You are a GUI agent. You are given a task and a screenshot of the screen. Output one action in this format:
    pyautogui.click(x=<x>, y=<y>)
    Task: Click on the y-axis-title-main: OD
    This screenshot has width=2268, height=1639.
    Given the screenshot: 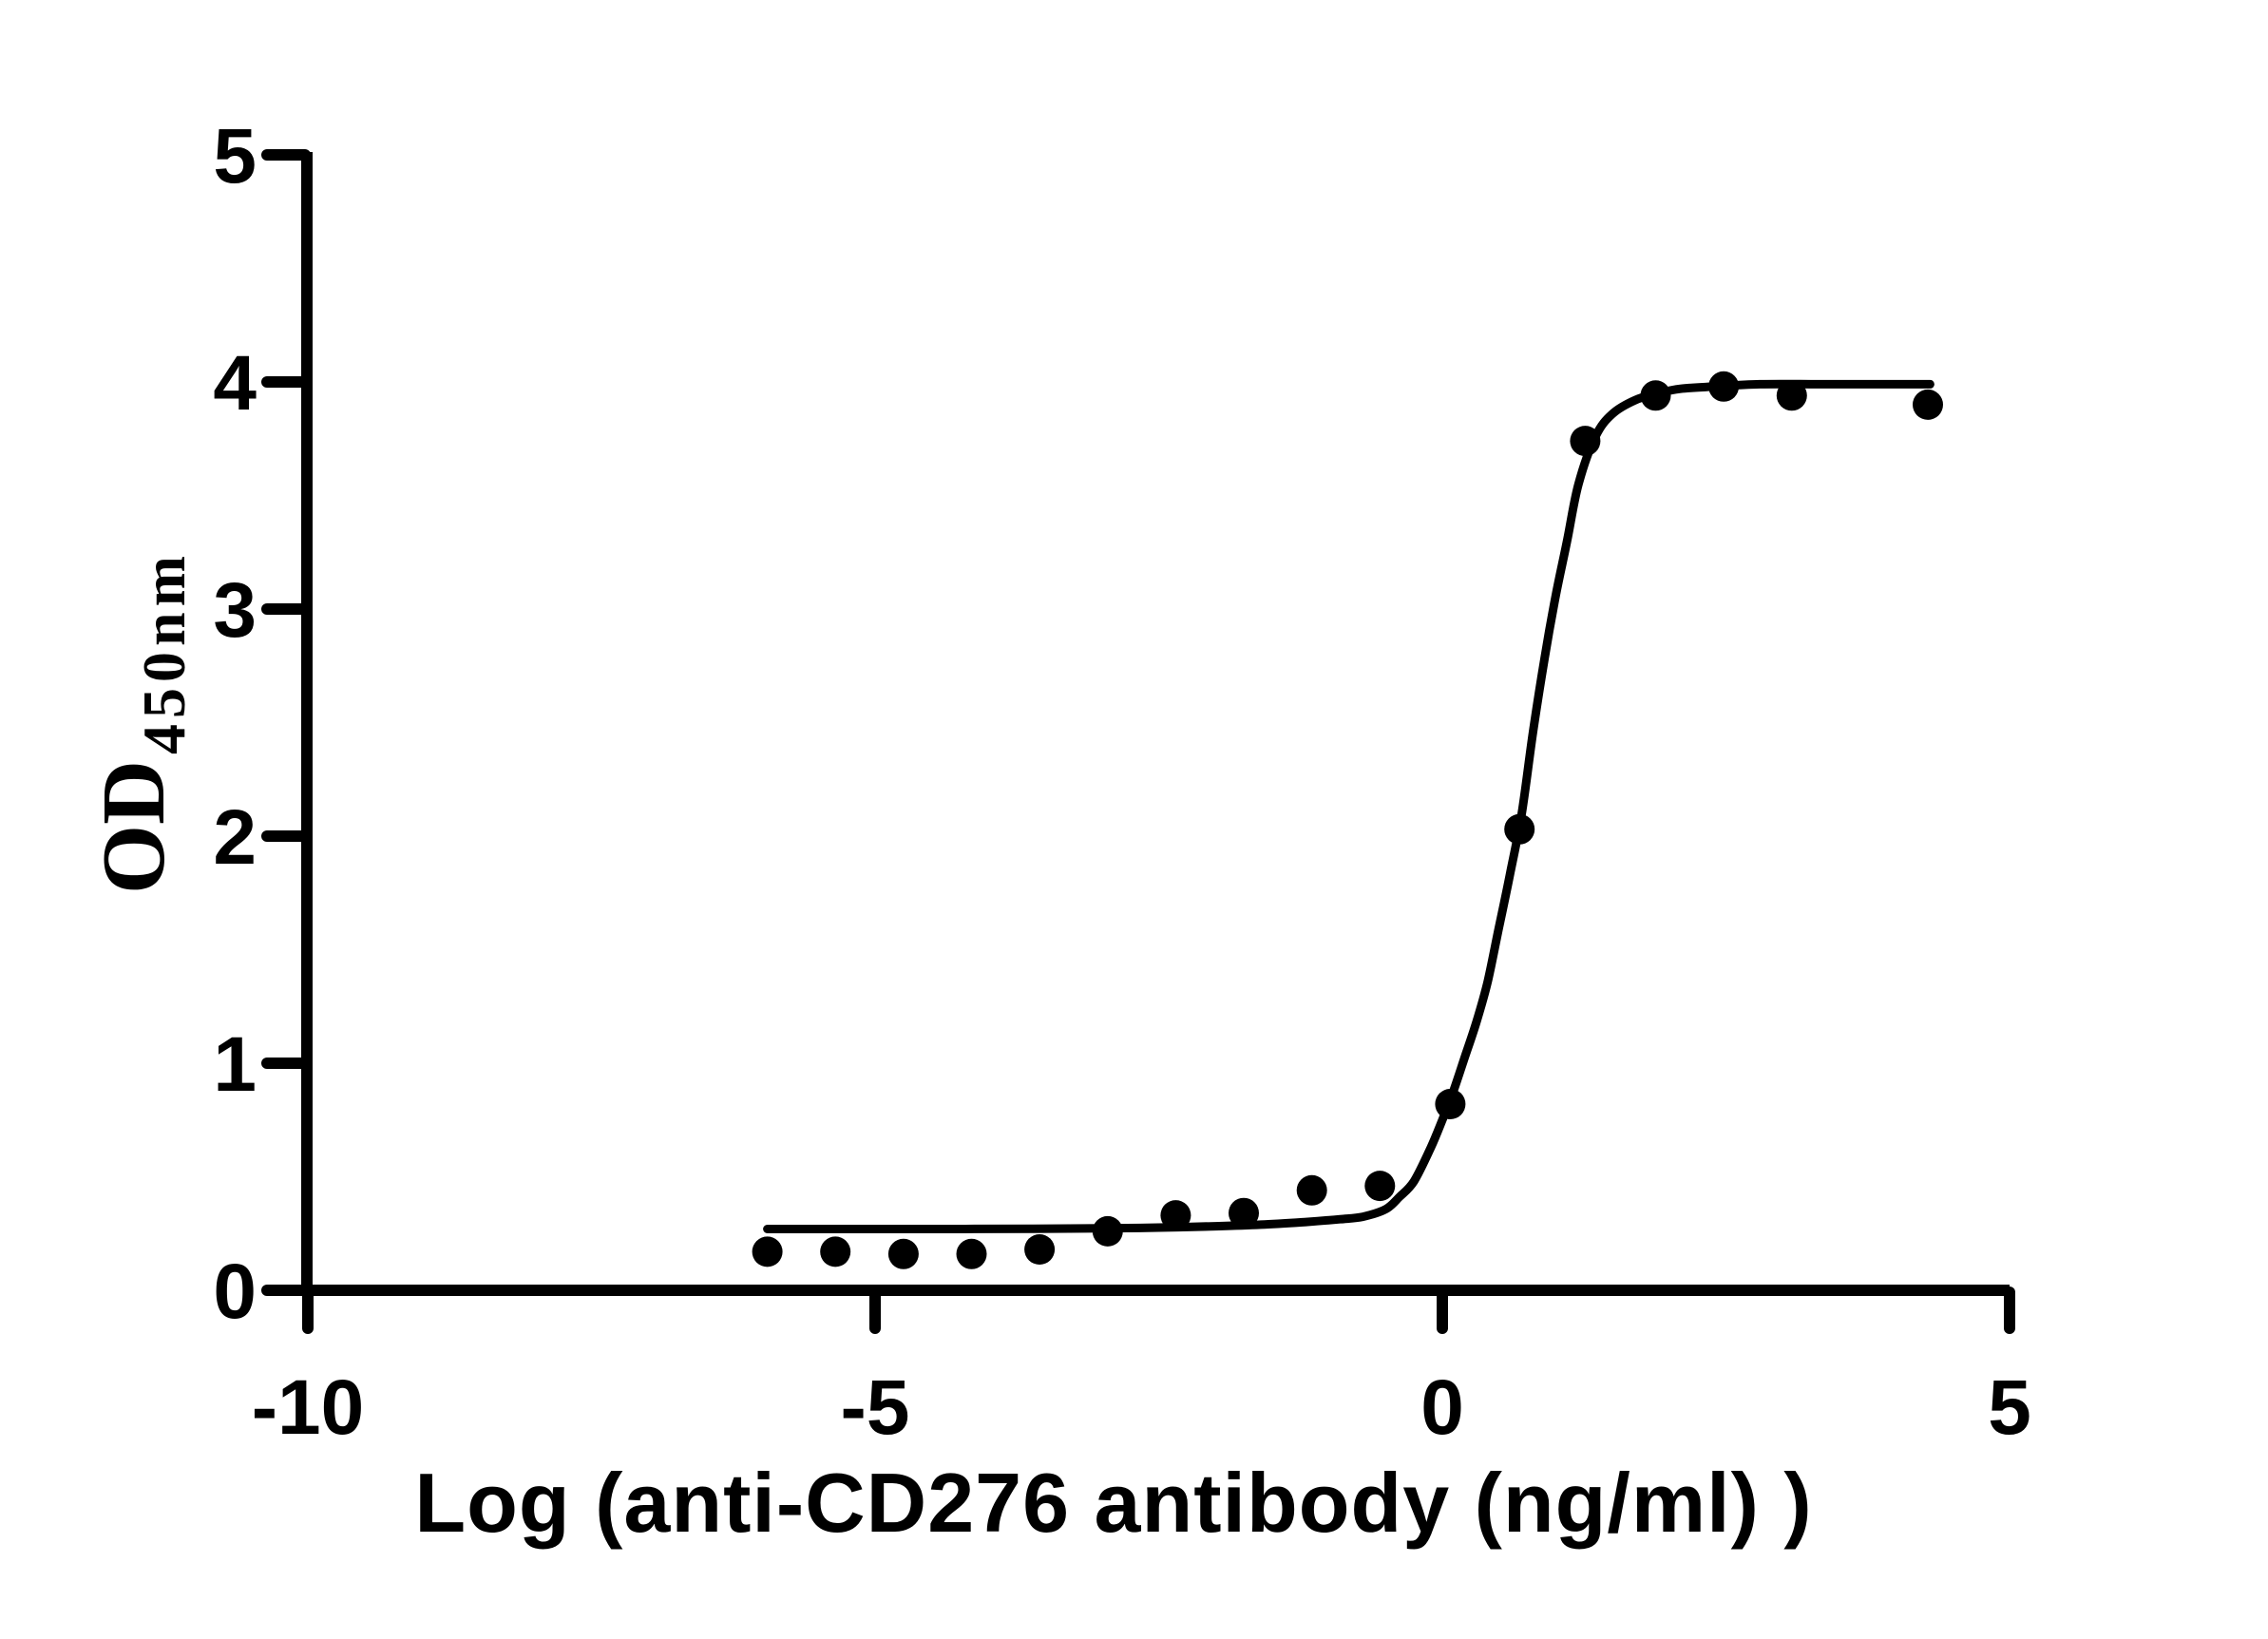 What is the action you would take?
    pyautogui.click(x=134, y=827)
    